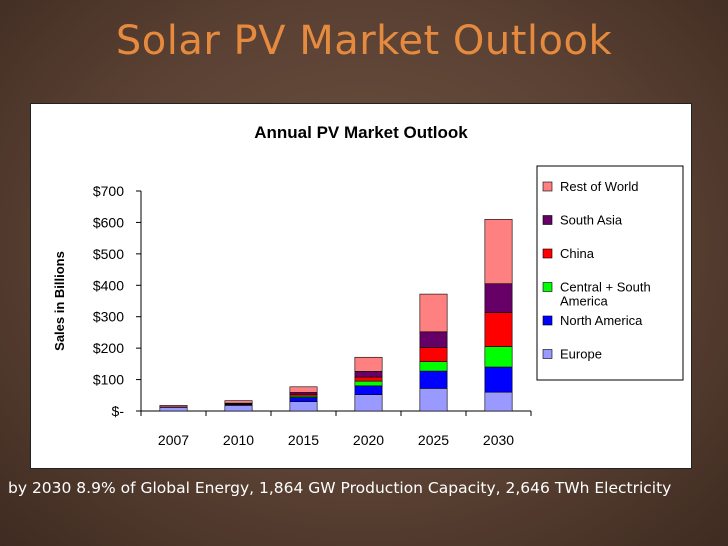  I want to click on slide-title: Solar PV Market Outlook, so click(364, 41).